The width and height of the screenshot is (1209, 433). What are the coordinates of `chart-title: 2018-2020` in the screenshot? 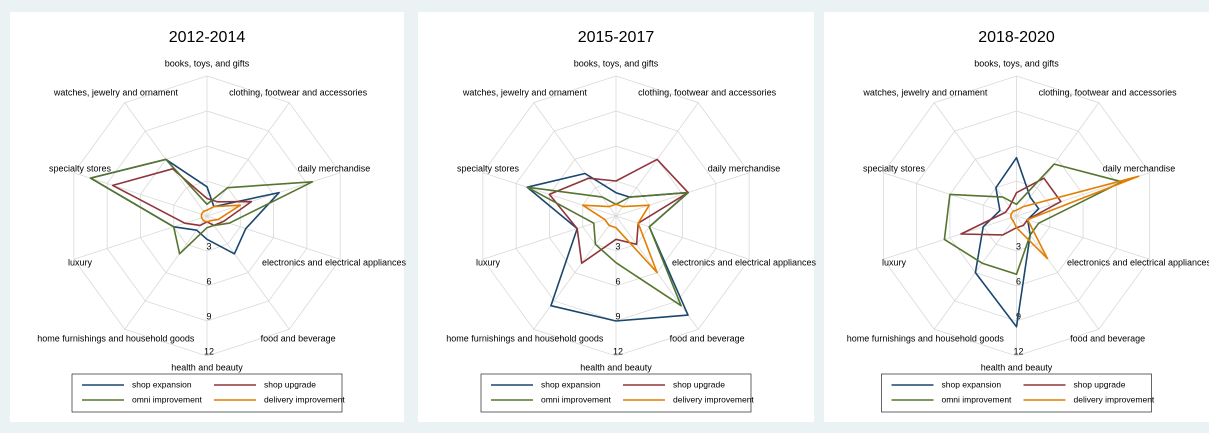 It's located at (1016, 37).